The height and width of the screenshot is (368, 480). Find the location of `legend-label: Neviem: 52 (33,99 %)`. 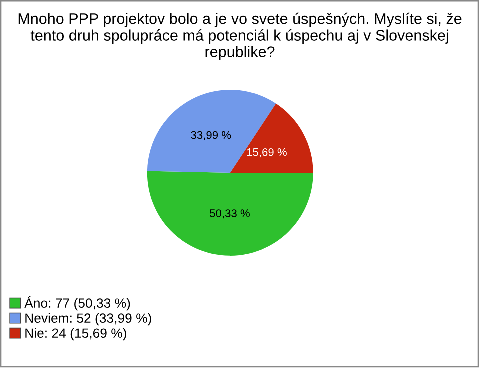

legend-label: Neviem: 52 (33,99 %) is located at coordinates (89, 319).